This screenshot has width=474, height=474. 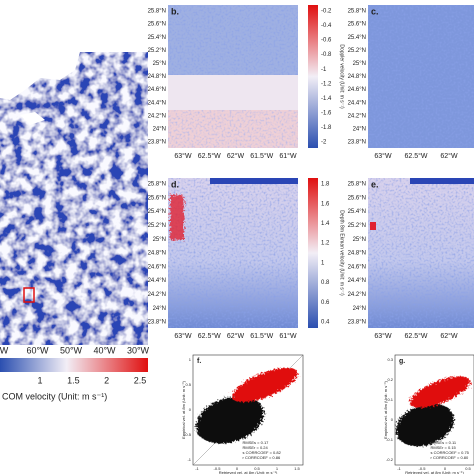 I want to click on x-tick-label: W, so click(x=4, y=350).